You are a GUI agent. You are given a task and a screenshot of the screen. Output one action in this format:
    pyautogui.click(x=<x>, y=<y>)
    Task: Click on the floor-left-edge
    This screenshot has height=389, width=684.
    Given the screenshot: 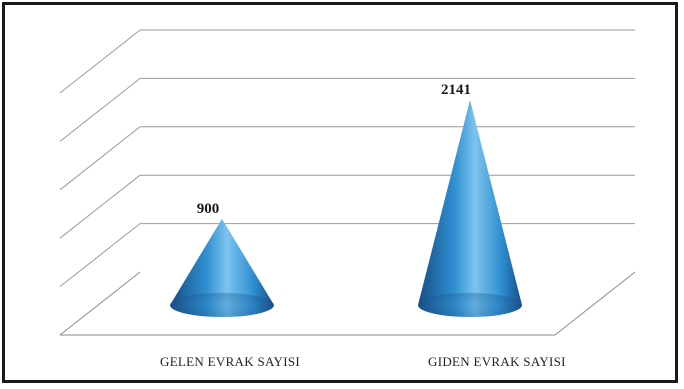 What is the action you would take?
    pyautogui.click(x=100, y=303)
    